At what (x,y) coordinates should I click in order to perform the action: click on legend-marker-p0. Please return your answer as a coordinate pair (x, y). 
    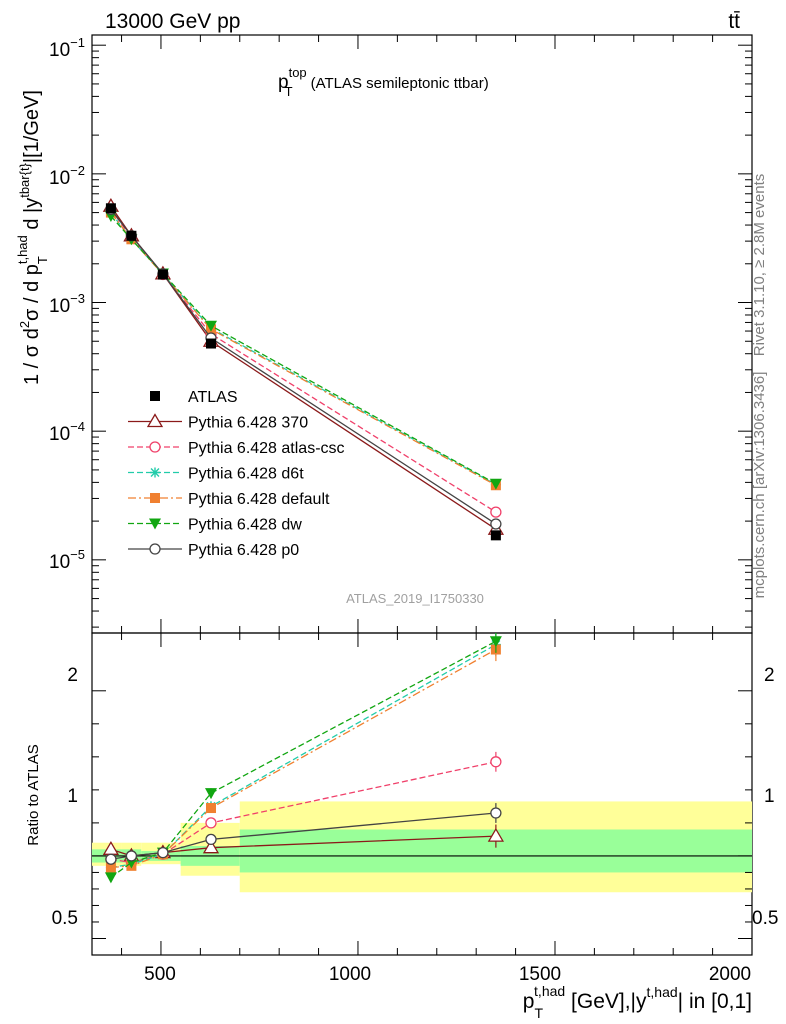
    Looking at the image, I should click on (155, 549).